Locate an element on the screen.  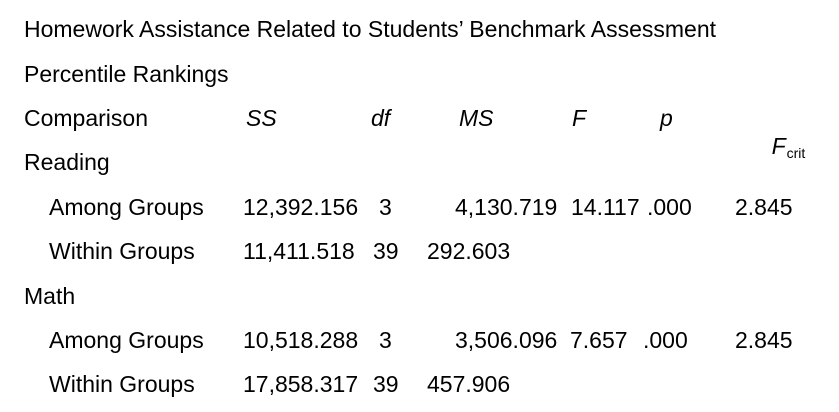
header-fcrit: Fcrit is located at coordinates (776, 147).